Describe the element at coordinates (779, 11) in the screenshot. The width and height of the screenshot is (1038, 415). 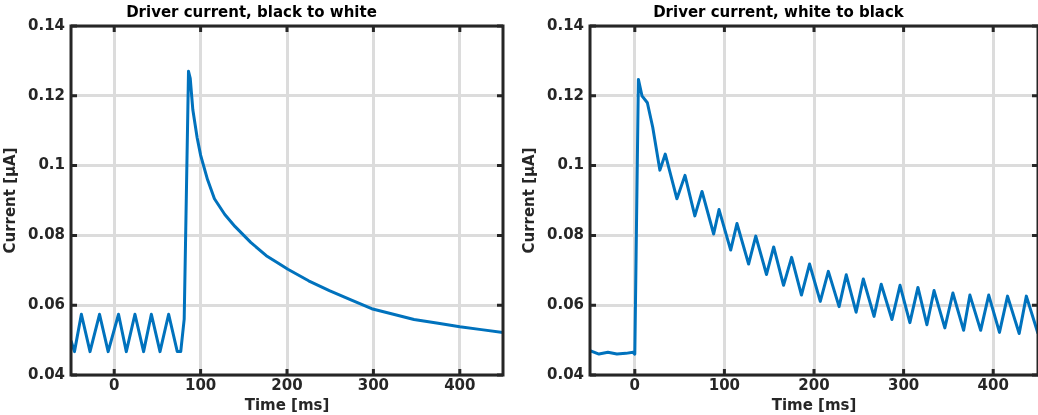
I see `chart-title: Driver current, white to black` at that location.